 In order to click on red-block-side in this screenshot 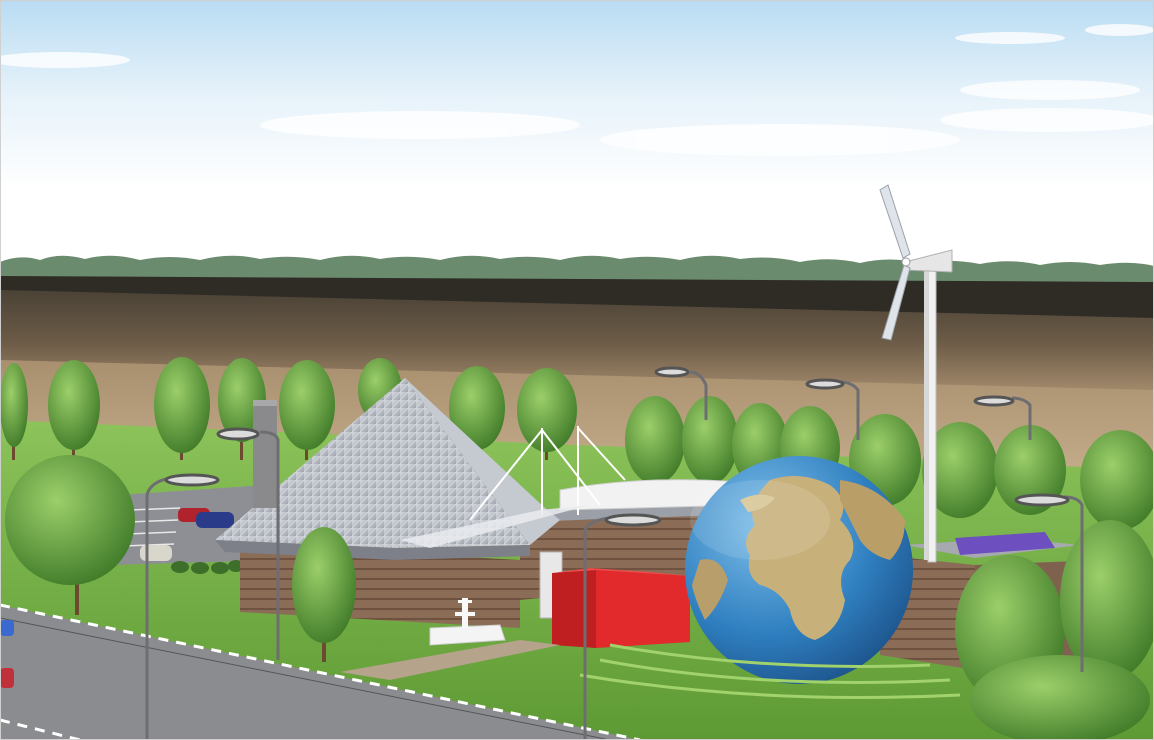, I will do `click(643, 609)`.